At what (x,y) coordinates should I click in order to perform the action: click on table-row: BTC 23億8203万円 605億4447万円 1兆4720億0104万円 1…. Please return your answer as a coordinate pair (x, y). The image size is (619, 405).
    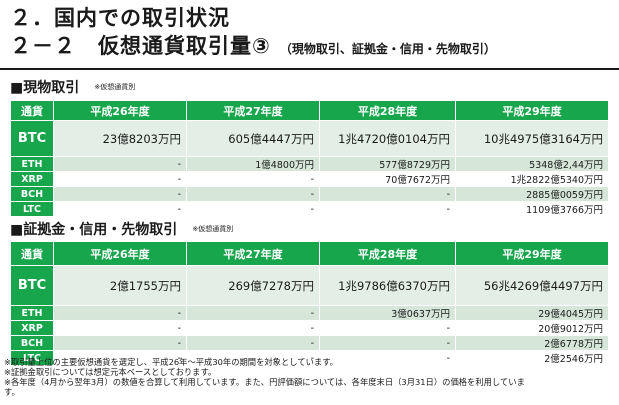
    Looking at the image, I should click on (309, 138).